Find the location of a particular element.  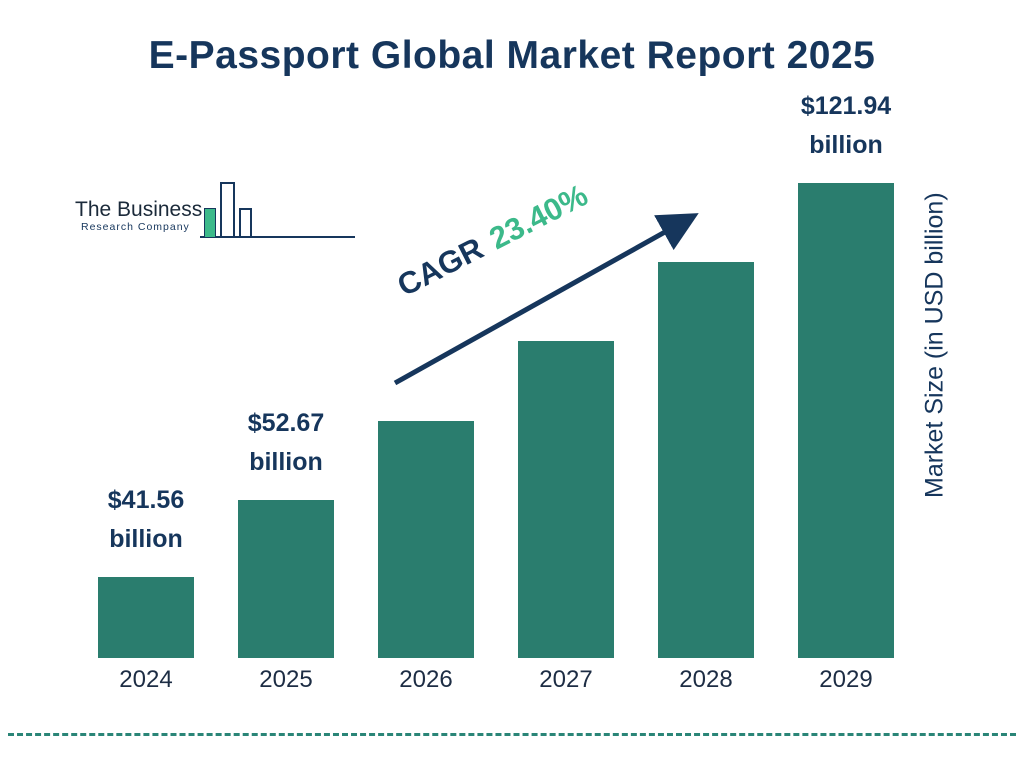

logo-baseline is located at coordinates (277, 237).